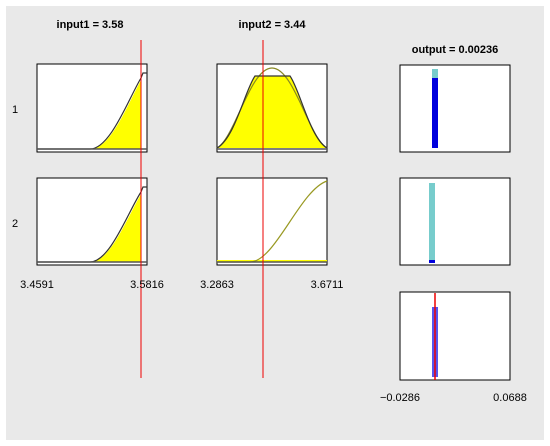 The width and height of the screenshot is (550, 446). Describe the element at coordinates (455, 336) in the screenshot. I see `output-aggregate` at that location.